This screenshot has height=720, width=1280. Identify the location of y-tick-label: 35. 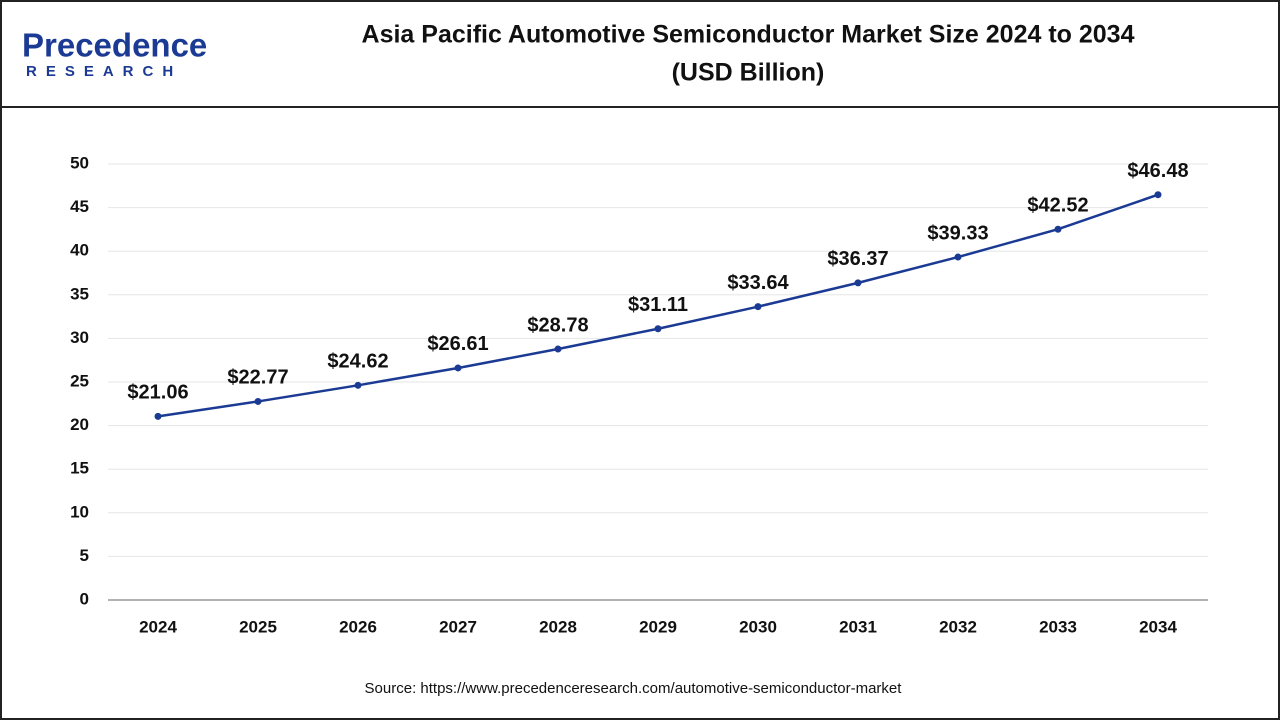
(79, 293).